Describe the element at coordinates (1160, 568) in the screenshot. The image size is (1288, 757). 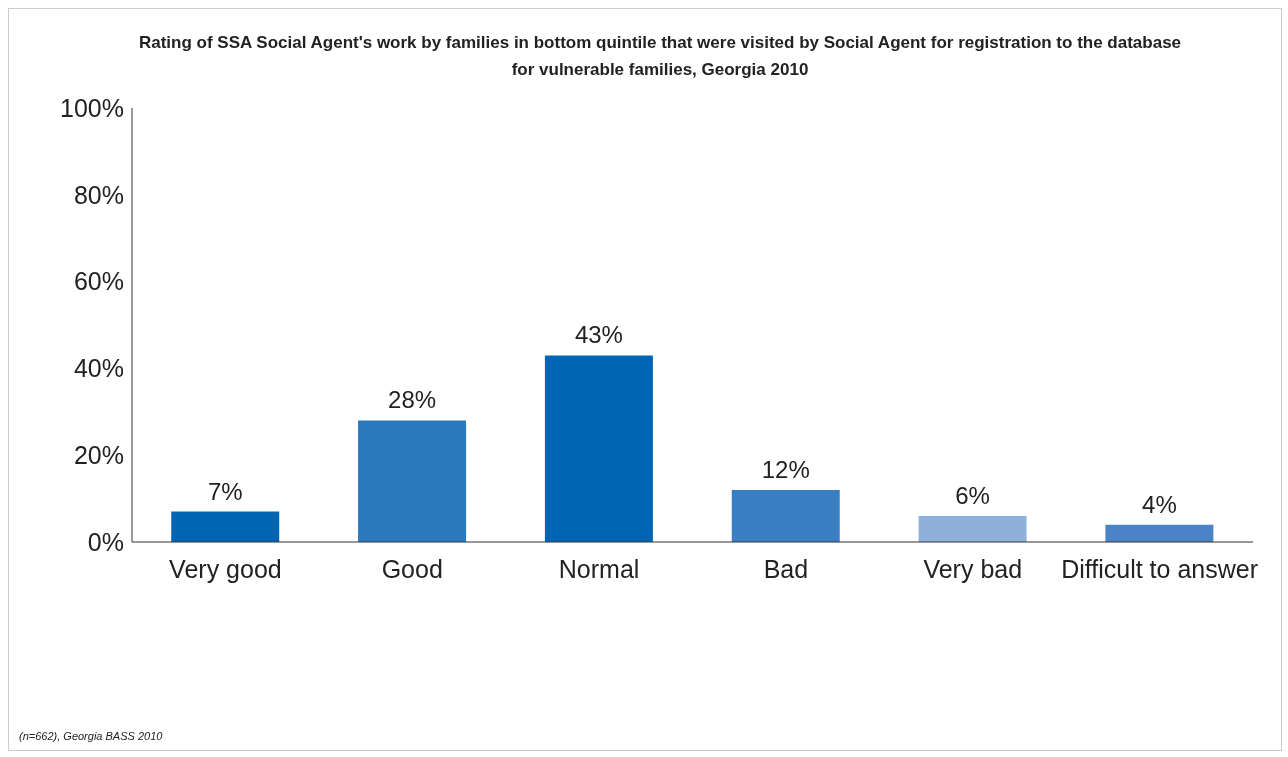
I see `x-tick-label: Difficult to answer` at that location.